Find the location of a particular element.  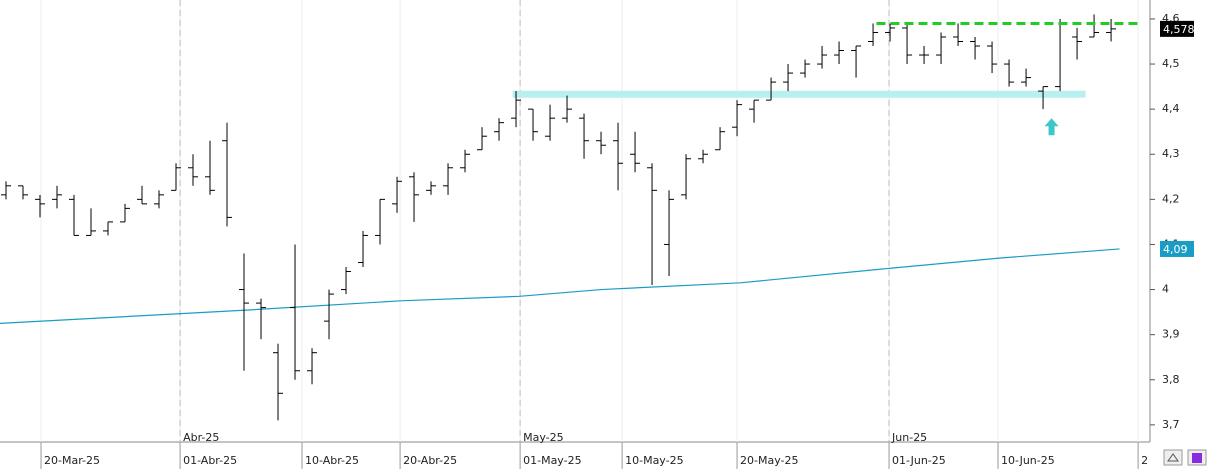

month-label: Abr-25 is located at coordinates (201, 437).